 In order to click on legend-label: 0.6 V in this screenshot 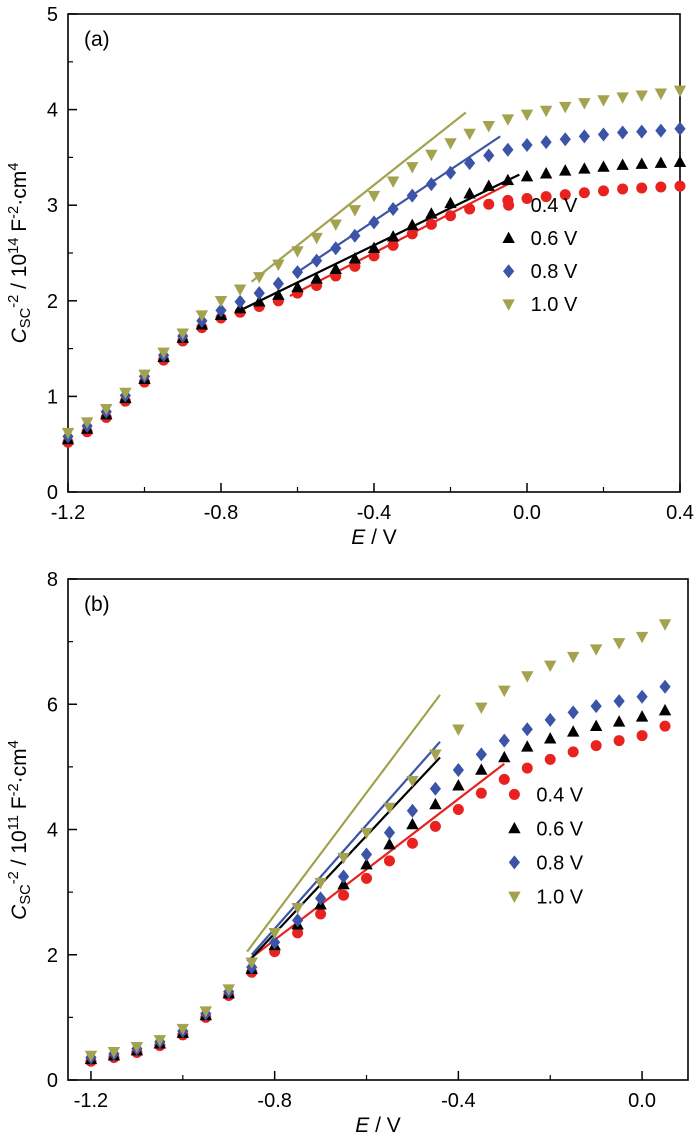, I will do `click(554, 239)`.